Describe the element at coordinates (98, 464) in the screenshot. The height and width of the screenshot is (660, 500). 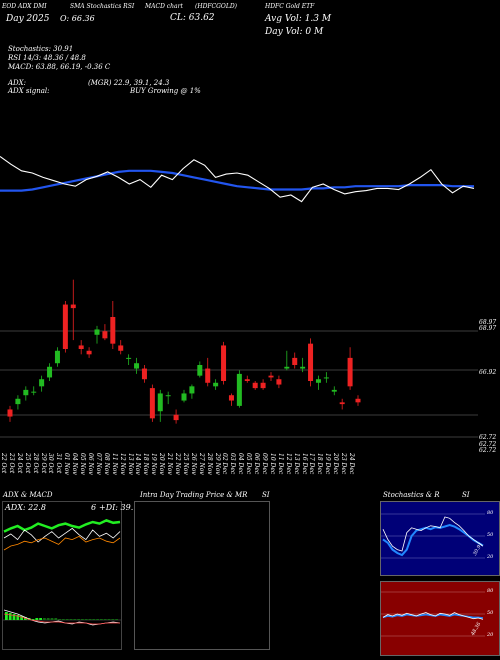
I see `x-tick-label: 07 Nov` at that location.